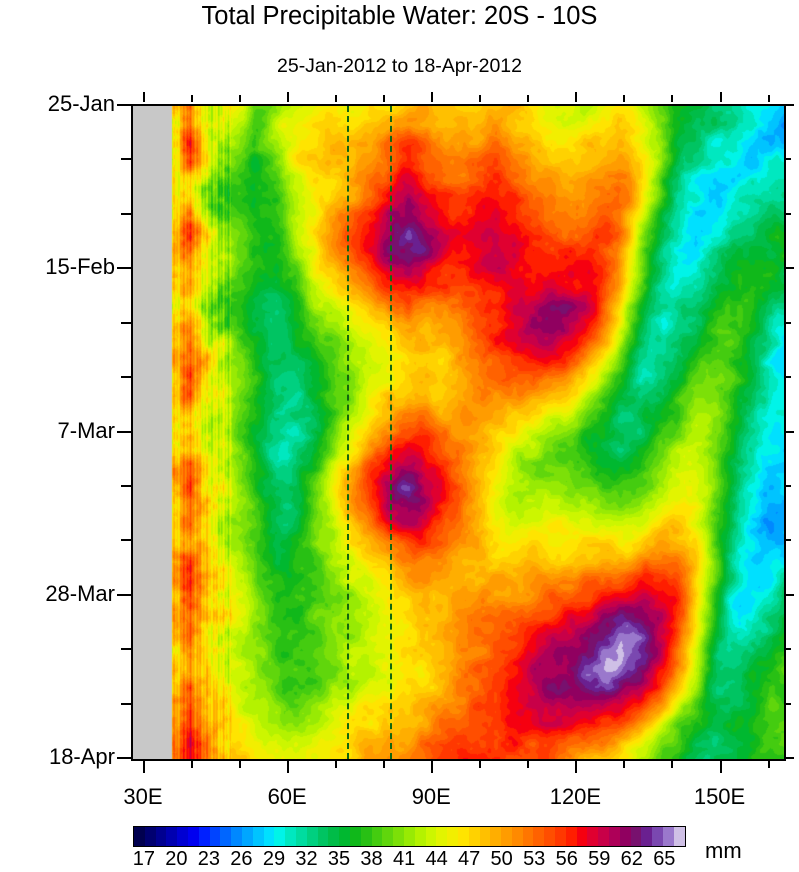 Image resolution: width=799 pixels, height=872 pixels. I want to click on colorbar, so click(409, 836).